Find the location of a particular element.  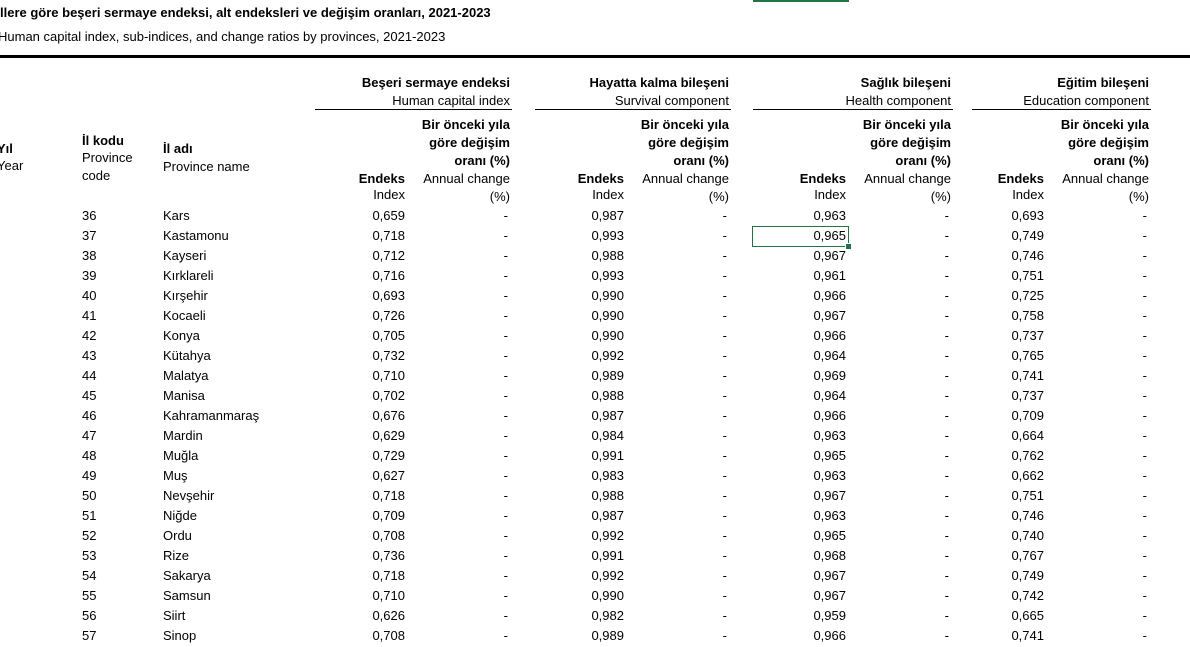

code-header-en: Province code is located at coordinates (107, 166).